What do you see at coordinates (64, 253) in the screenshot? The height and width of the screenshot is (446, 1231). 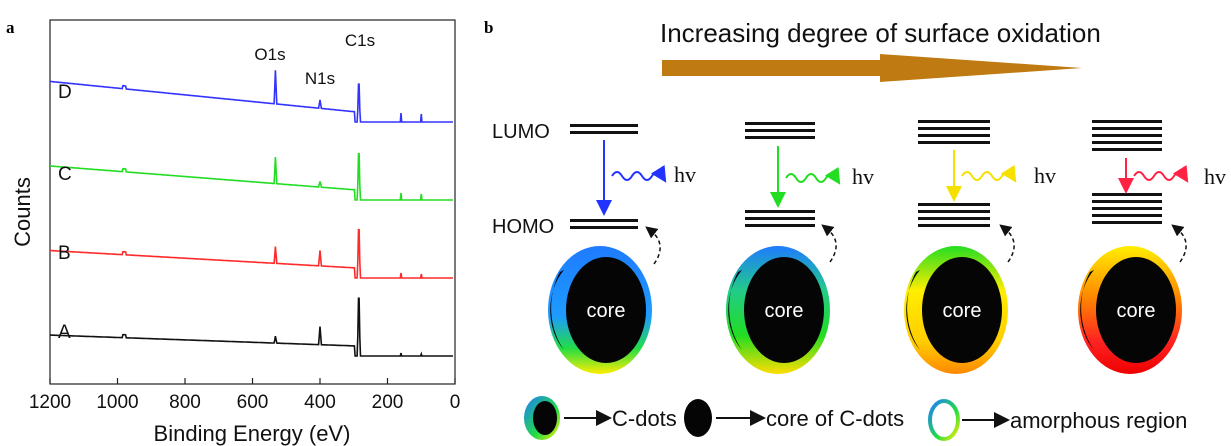 I see `trace-label-b: B` at bounding box center [64, 253].